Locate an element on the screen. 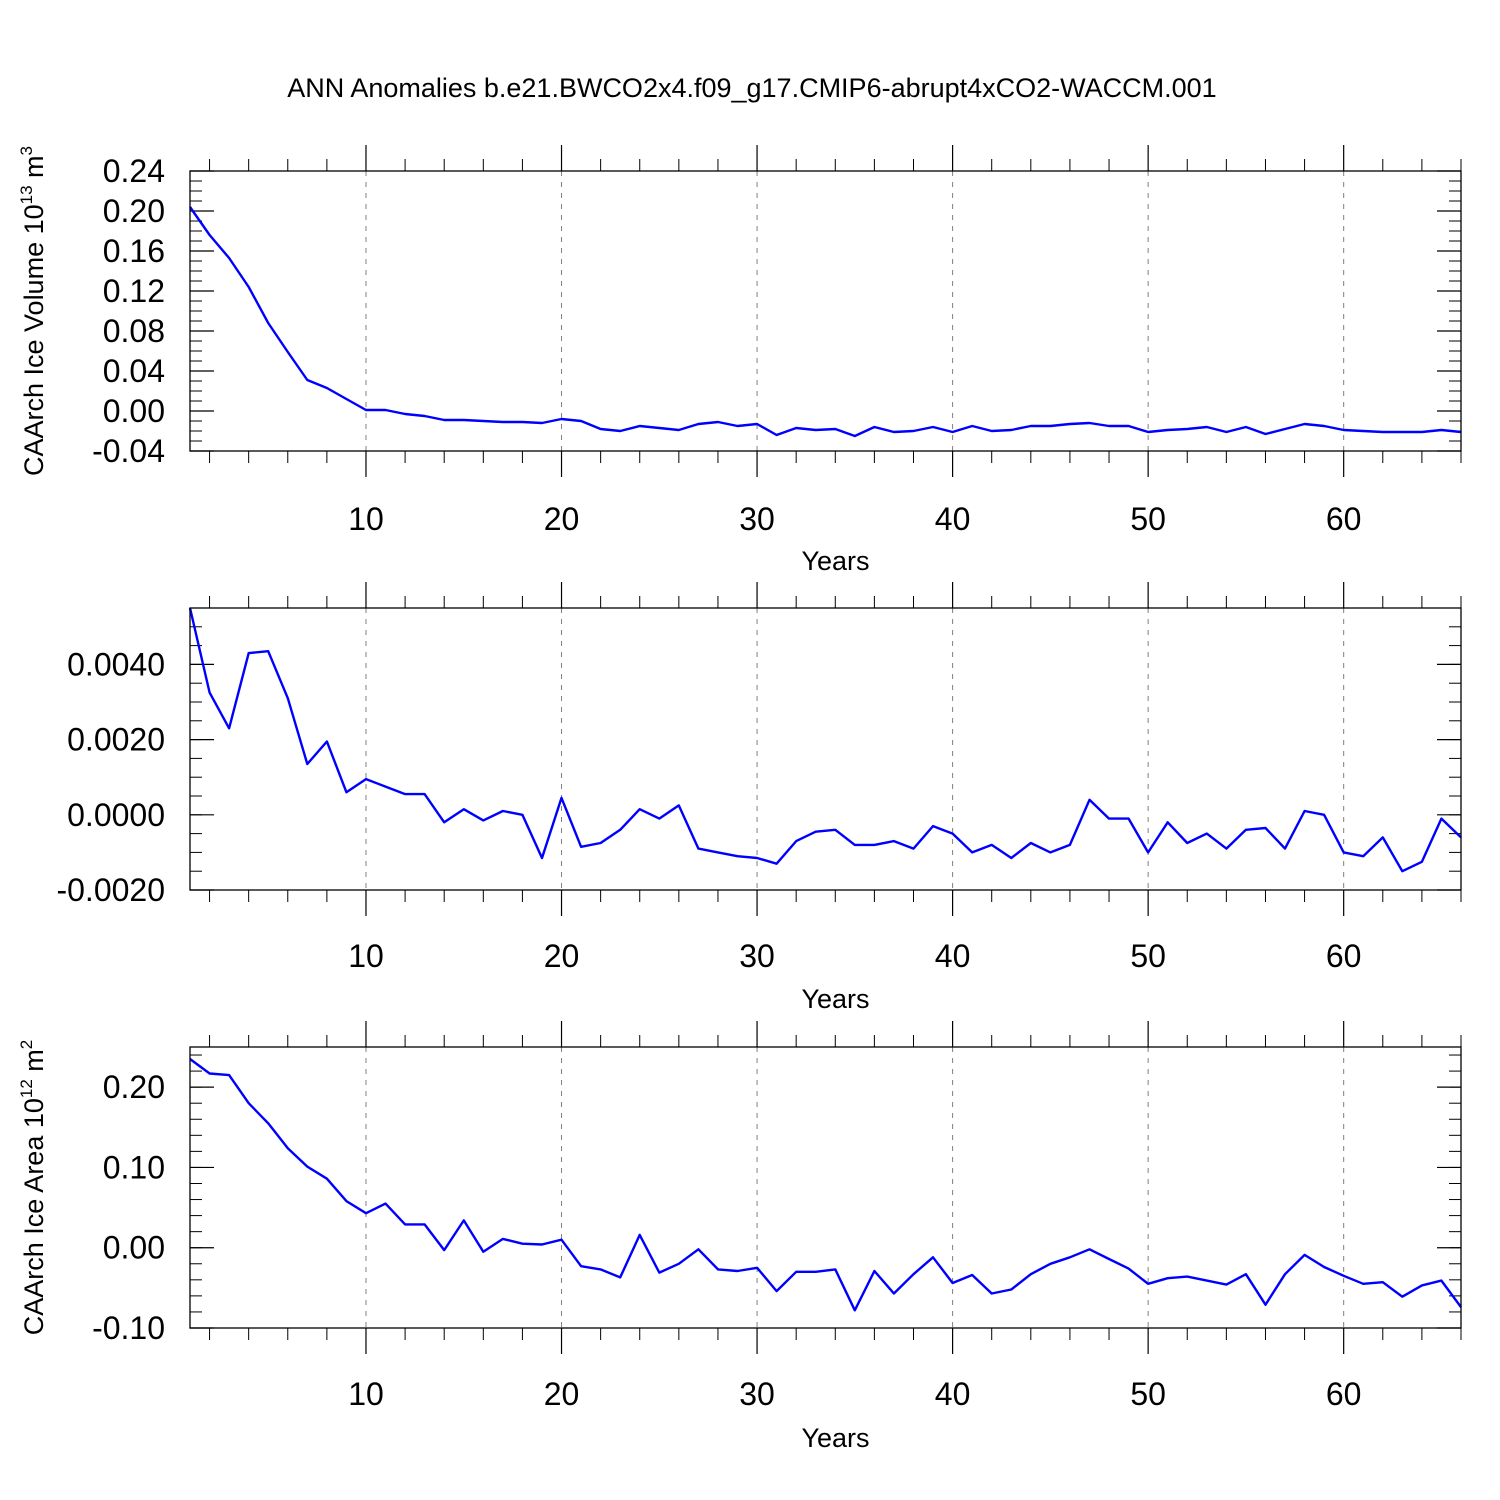  y-tick-label: 0.0040 is located at coordinates (116, 664).